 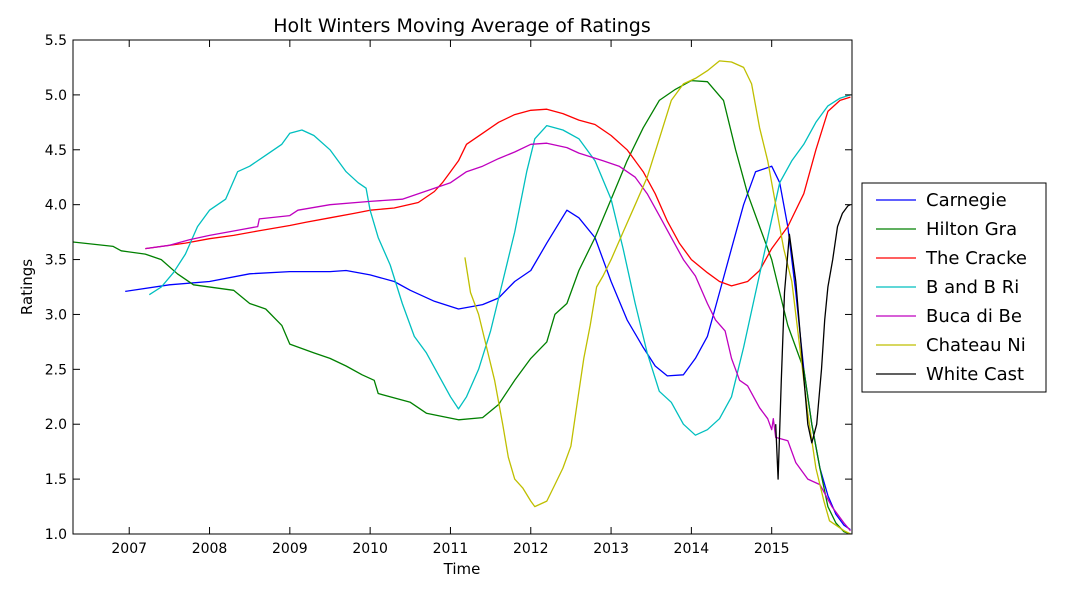 What do you see at coordinates (772, 549) in the screenshot?
I see `x-tick-label: 2015` at bounding box center [772, 549].